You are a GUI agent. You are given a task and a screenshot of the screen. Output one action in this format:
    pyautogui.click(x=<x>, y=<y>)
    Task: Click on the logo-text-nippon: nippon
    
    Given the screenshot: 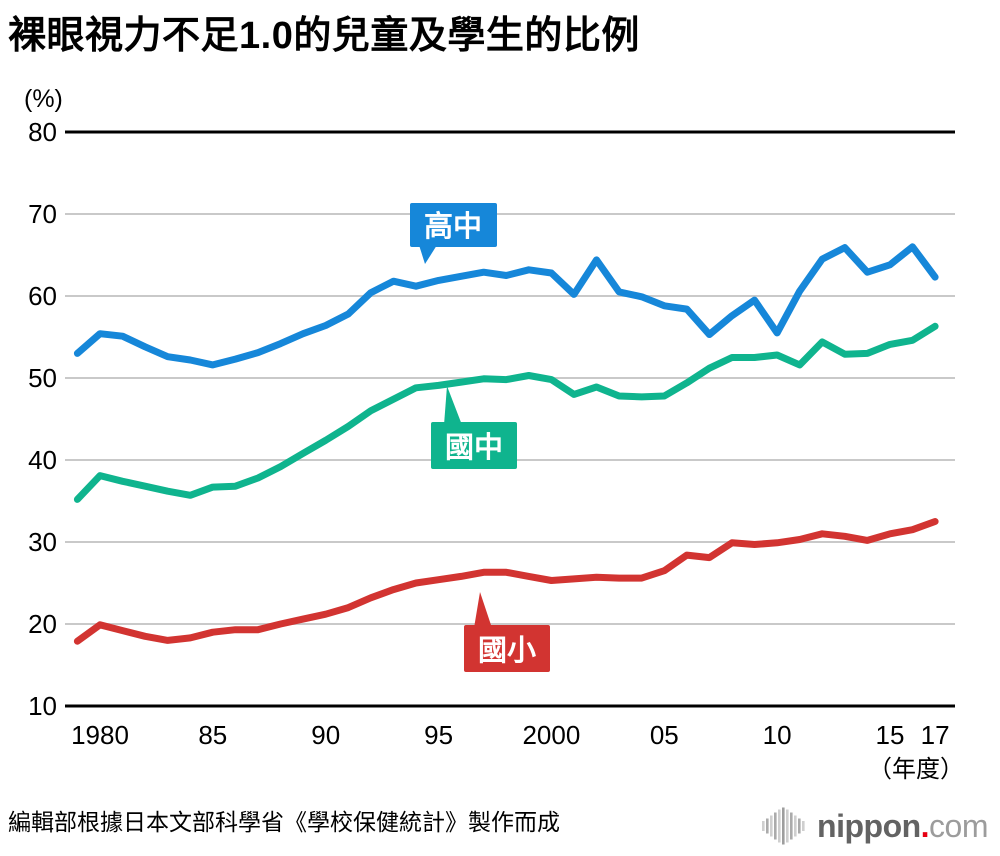 What is the action you would take?
    pyautogui.click(x=869, y=826)
    